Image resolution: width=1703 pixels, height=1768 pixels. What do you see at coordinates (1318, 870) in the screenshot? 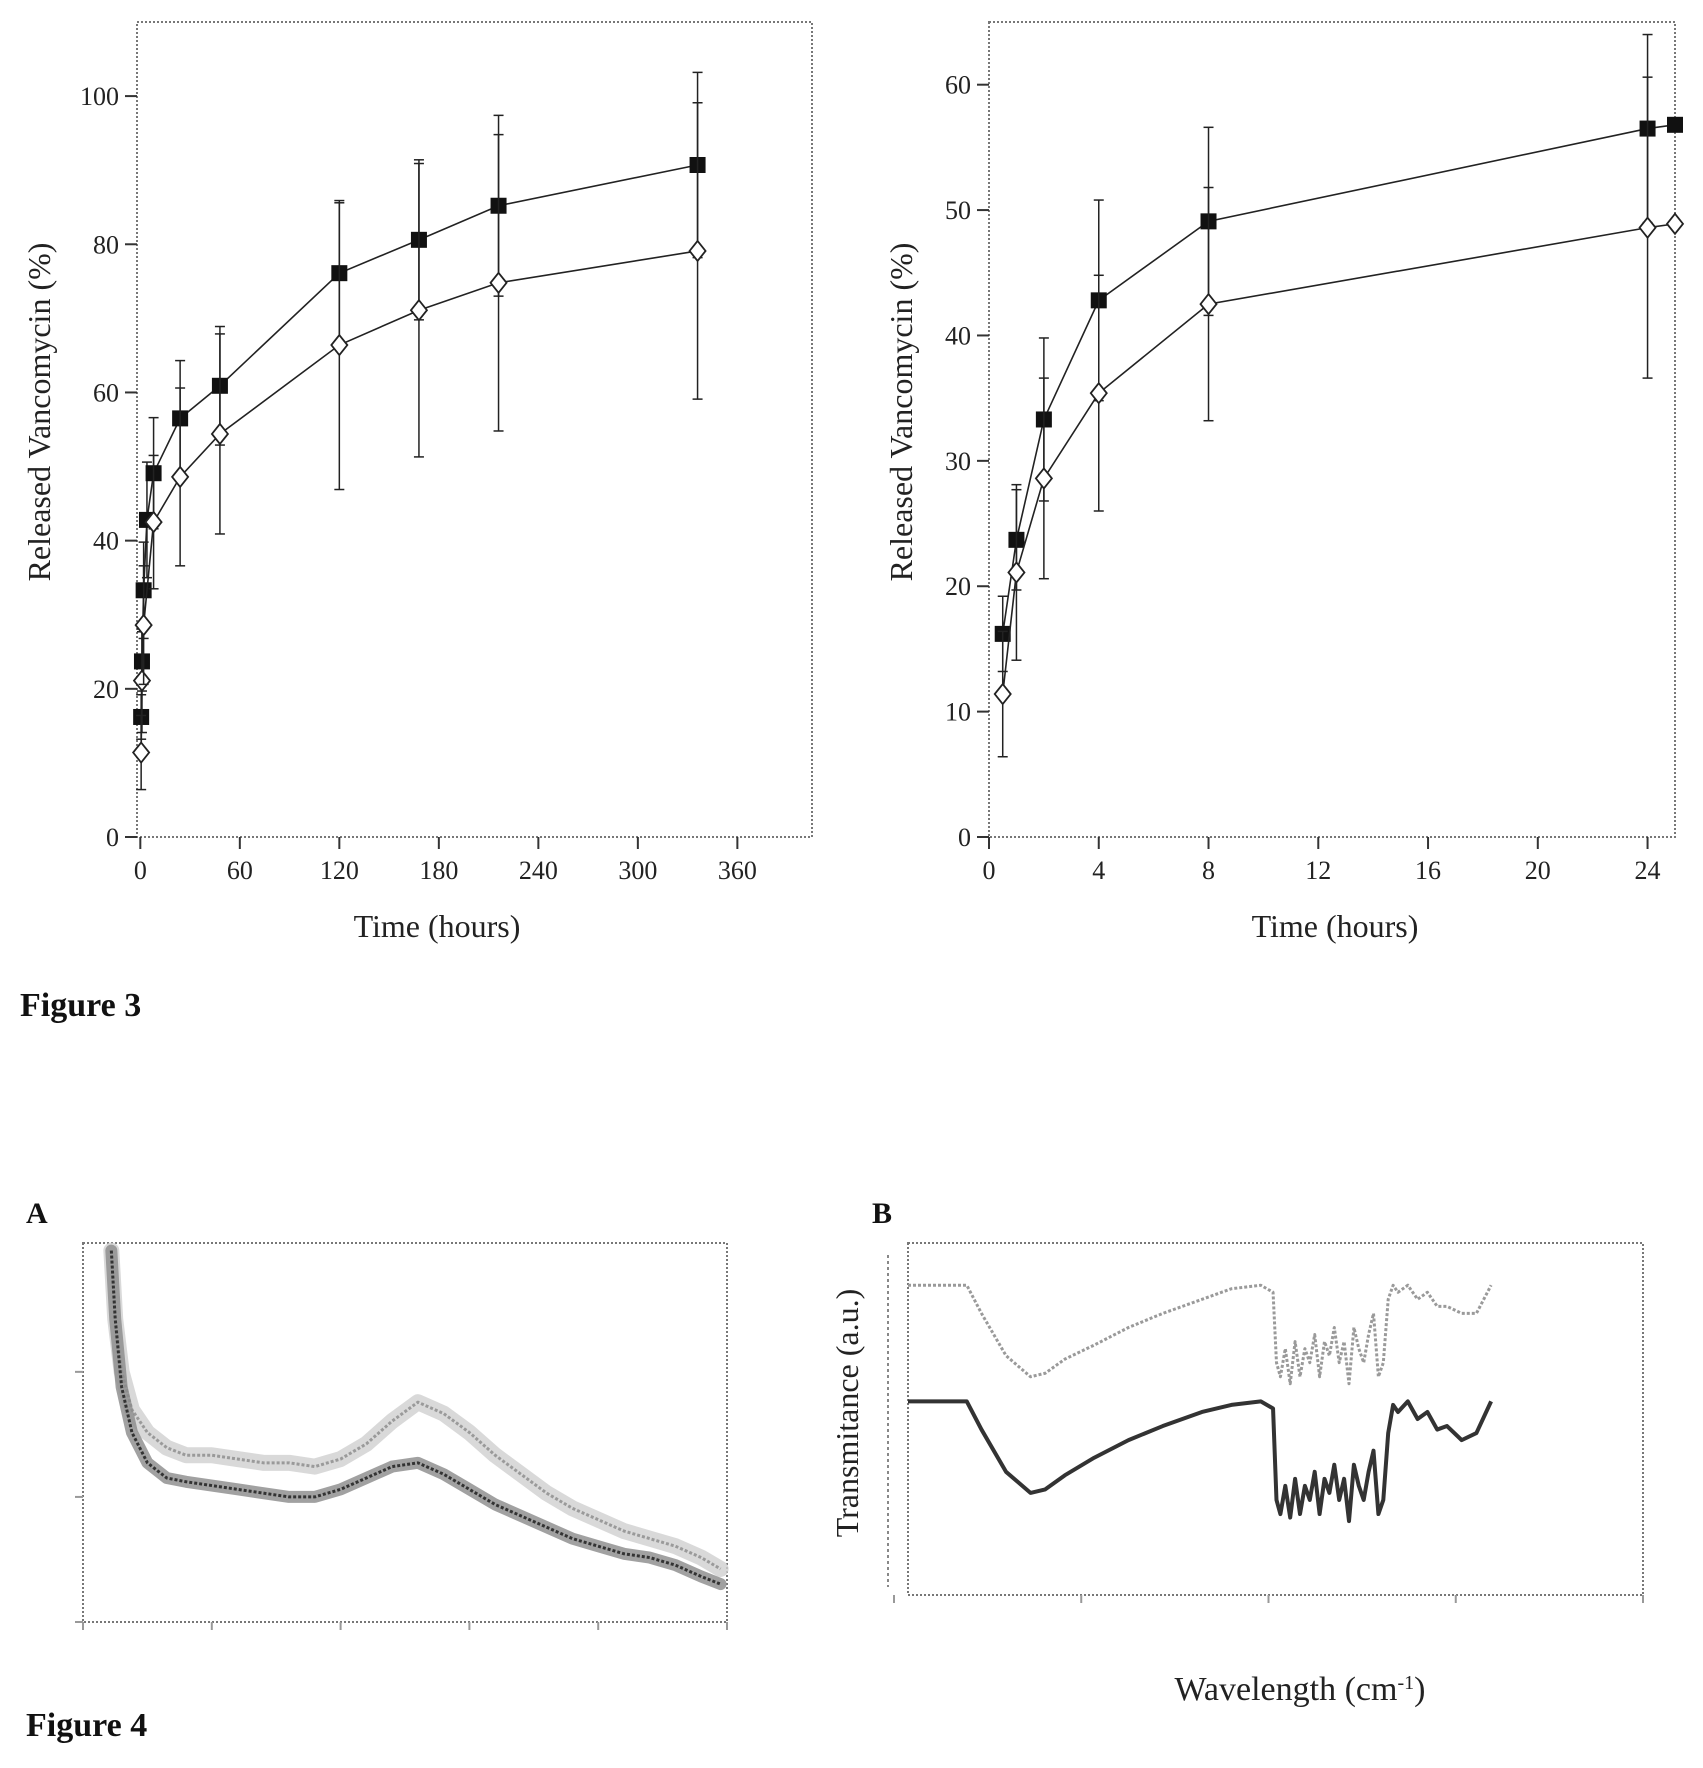
I see `x-tick-label: 12` at bounding box center [1318, 870].